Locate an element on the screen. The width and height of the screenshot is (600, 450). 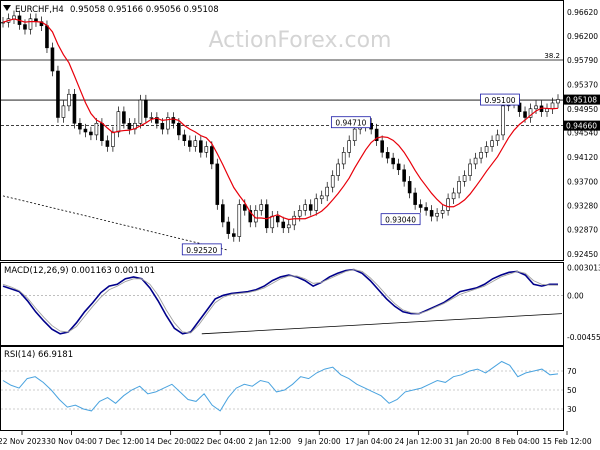
price-tick-label: 0.96620 is located at coordinates (582, 12).